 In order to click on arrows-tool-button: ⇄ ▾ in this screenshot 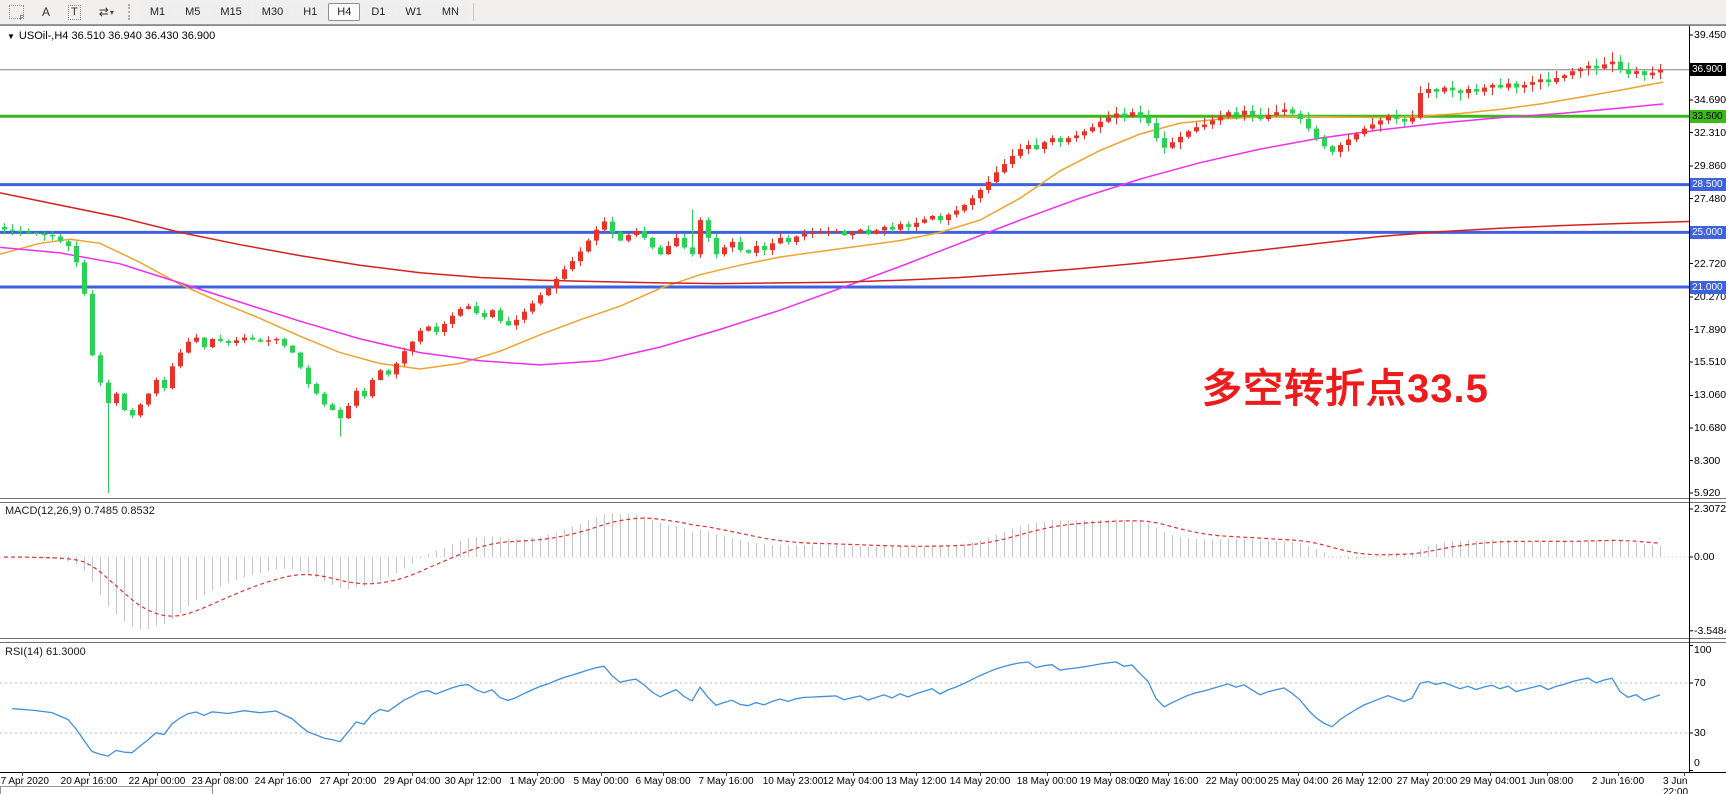, I will do `click(106, 12)`.